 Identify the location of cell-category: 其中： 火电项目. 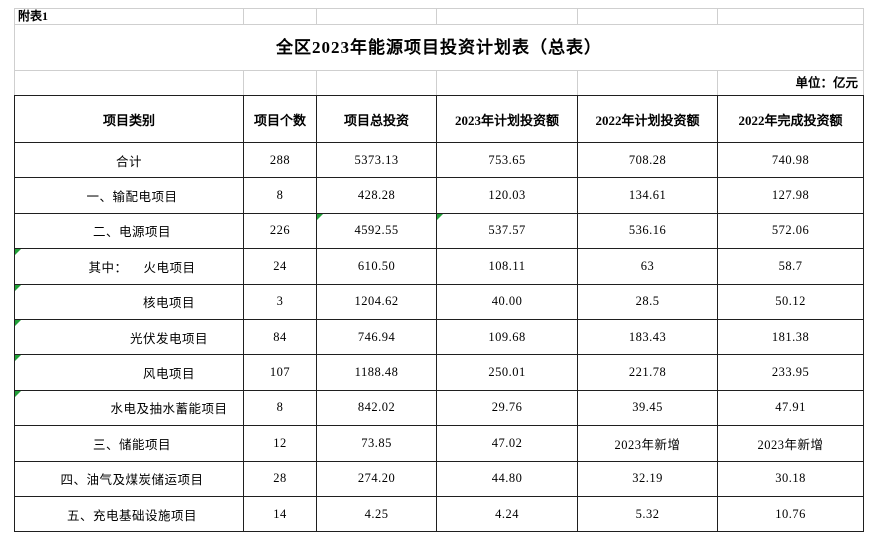
(129, 266).